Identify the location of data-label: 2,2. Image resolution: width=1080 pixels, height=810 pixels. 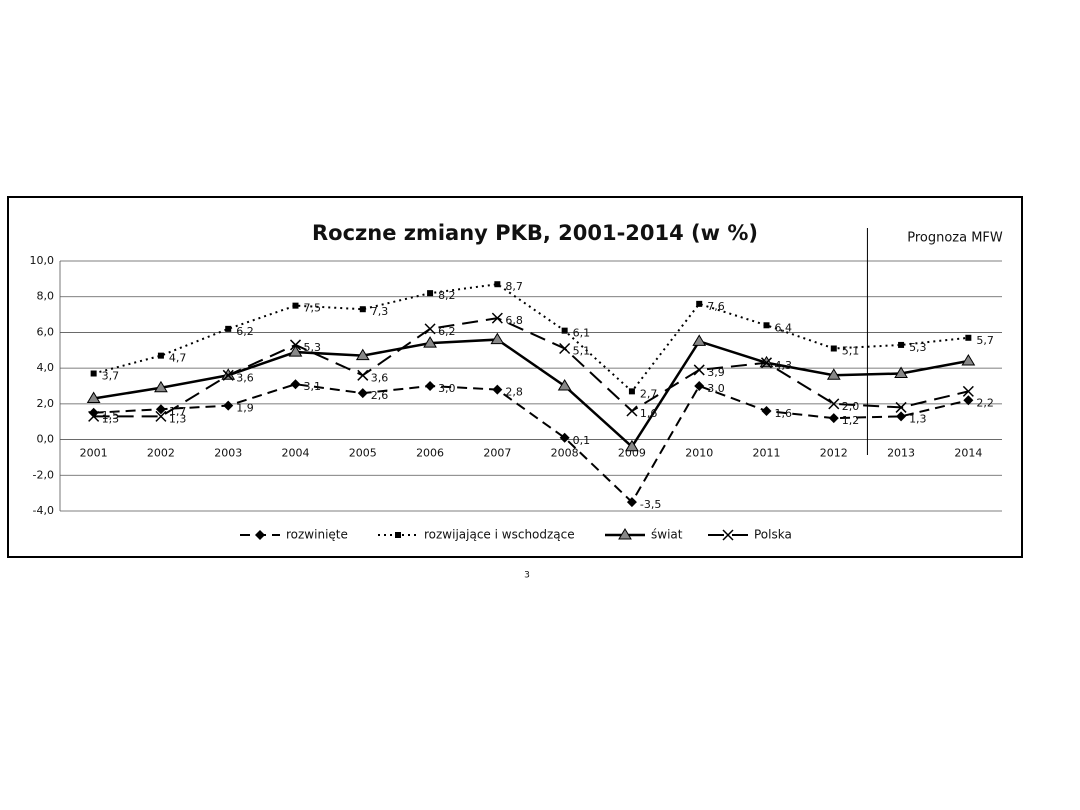
(985, 402).